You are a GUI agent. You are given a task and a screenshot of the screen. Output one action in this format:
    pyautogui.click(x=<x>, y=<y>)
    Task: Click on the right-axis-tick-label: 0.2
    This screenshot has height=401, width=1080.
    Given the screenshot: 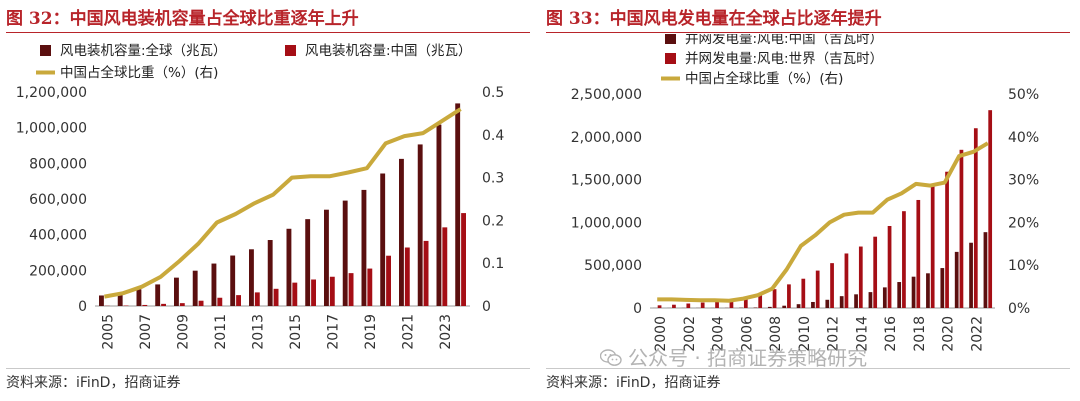 What is the action you would take?
    pyautogui.click(x=493, y=221)
    